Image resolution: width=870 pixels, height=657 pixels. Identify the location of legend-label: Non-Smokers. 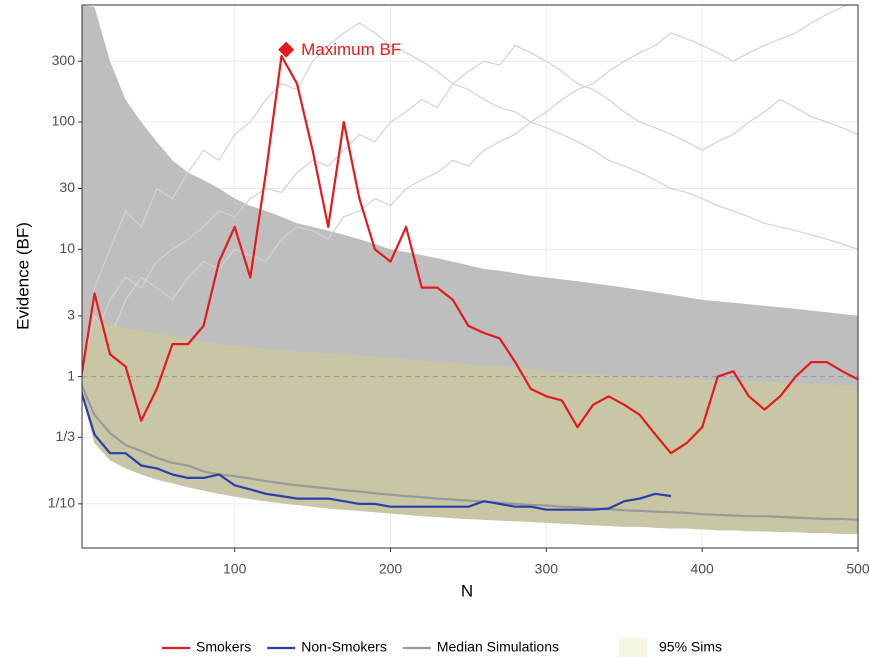
(344, 647).